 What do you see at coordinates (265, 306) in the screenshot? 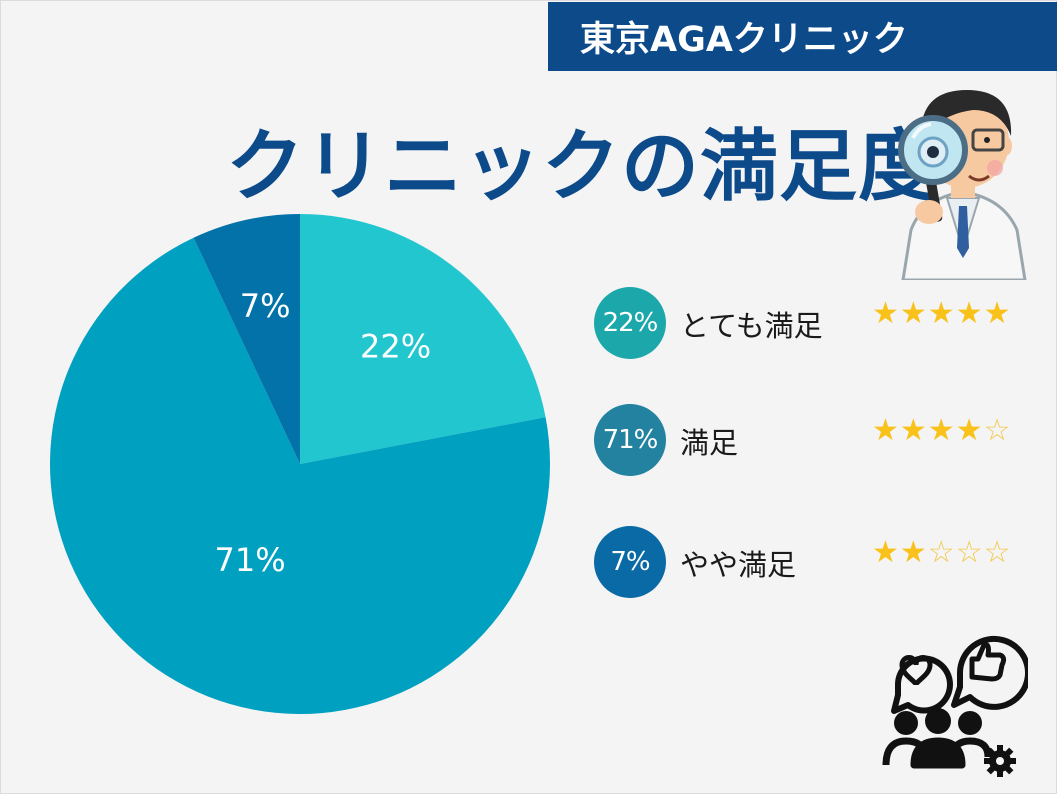
I see `pie-slice-label: 7%` at bounding box center [265, 306].